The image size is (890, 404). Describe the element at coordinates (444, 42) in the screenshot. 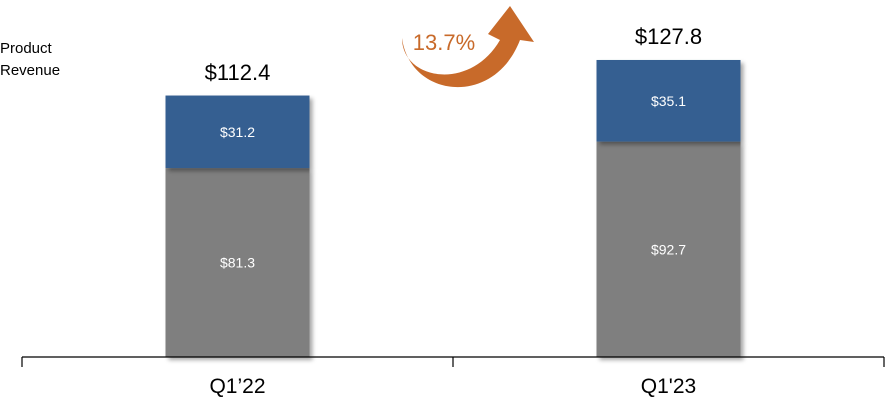

I see `growth-label: 13.7%` at that location.